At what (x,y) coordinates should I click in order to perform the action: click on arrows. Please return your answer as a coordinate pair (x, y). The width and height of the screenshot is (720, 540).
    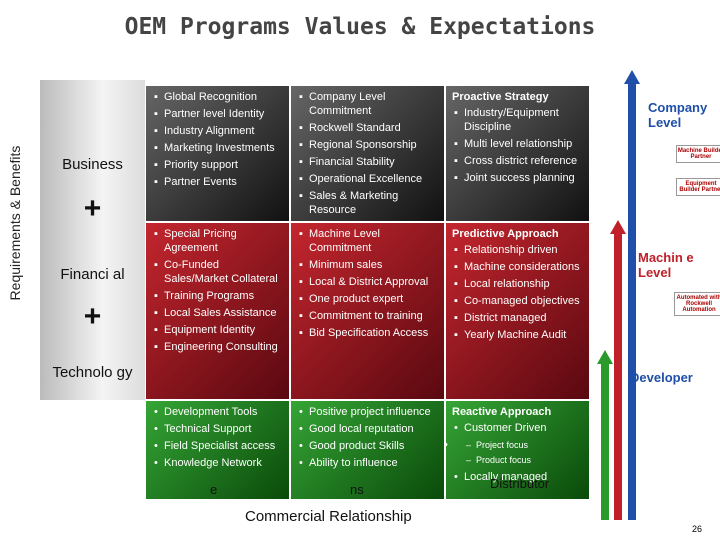
    Looking at the image, I should click on (618, 295).